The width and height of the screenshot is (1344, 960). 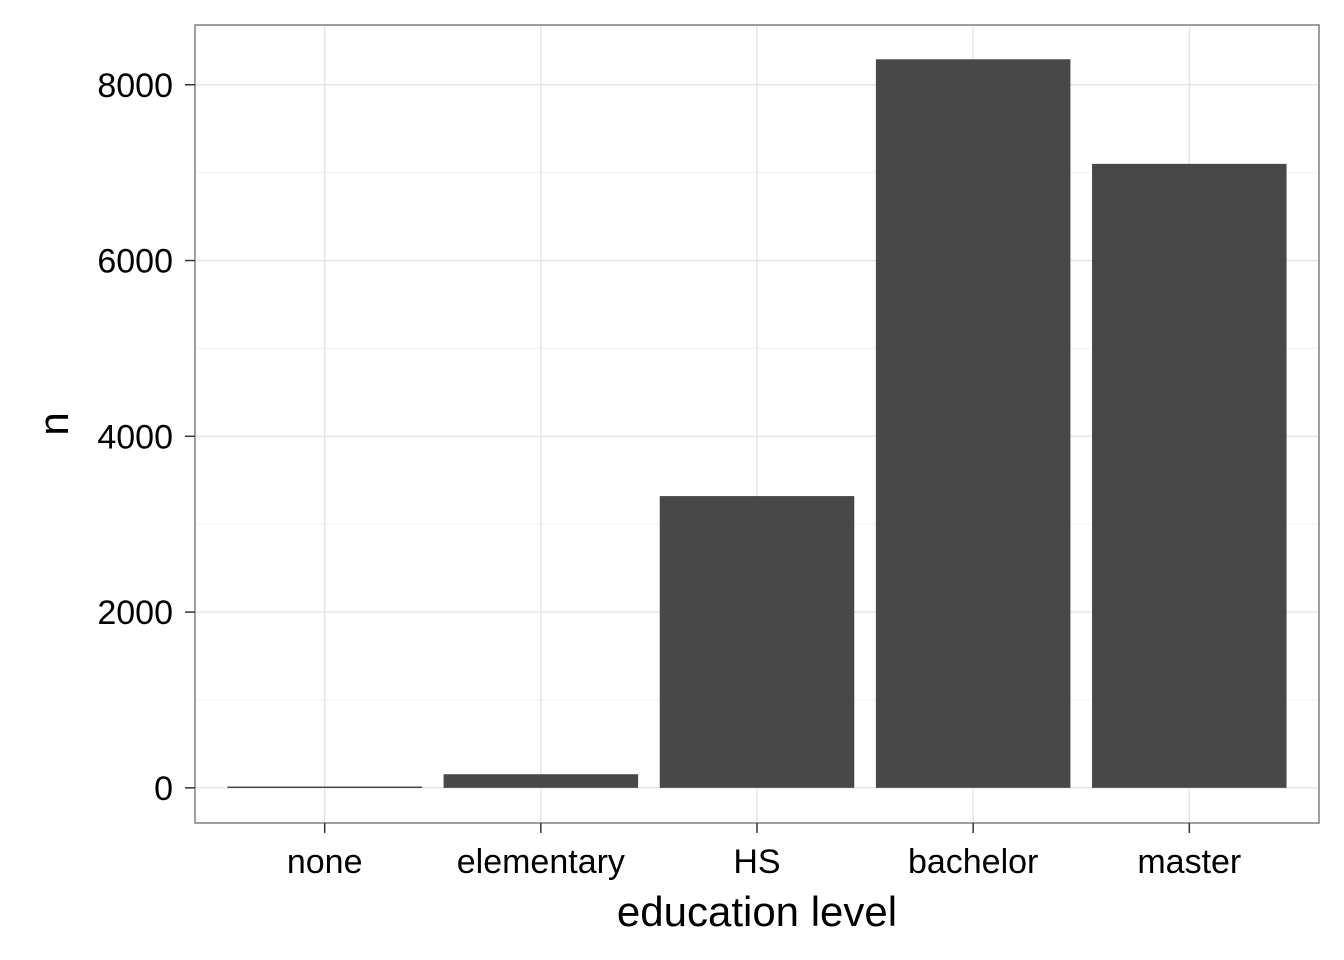 What do you see at coordinates (135, 437) in the screenshot?
I see `y-tick-label: 4000` at bounding box center [135, 437].